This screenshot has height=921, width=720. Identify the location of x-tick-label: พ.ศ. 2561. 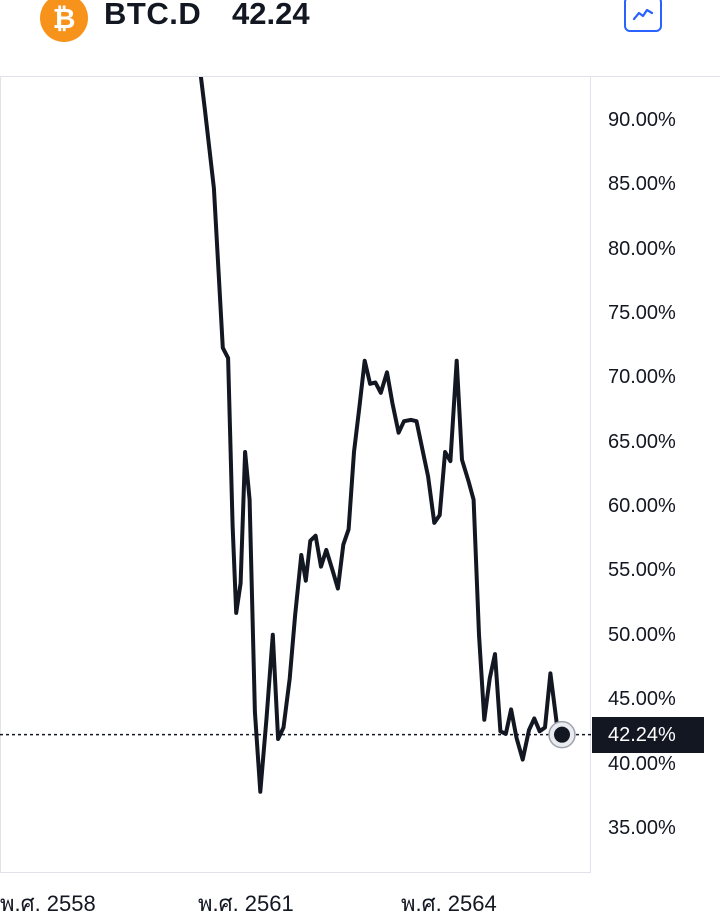
(246, 903).